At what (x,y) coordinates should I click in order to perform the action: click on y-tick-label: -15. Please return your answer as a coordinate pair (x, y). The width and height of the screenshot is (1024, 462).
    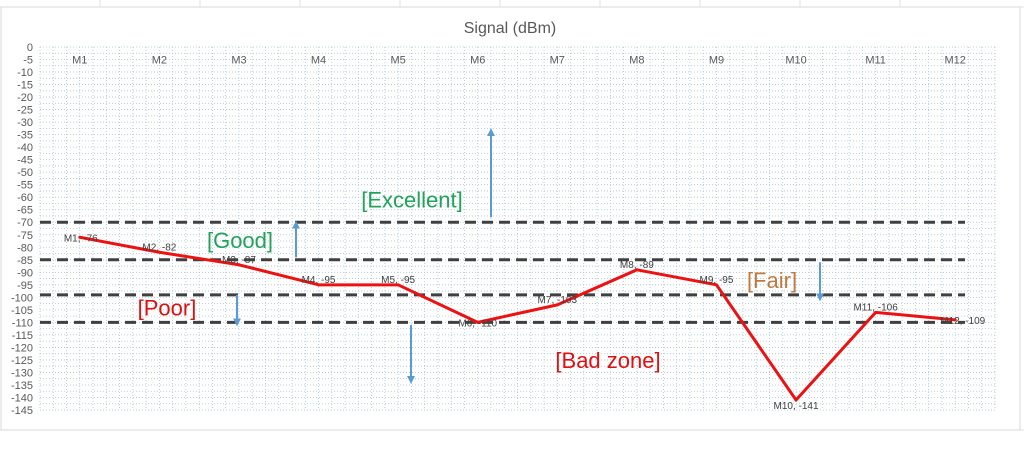
    Looking at the image, I should click on (25, 86).